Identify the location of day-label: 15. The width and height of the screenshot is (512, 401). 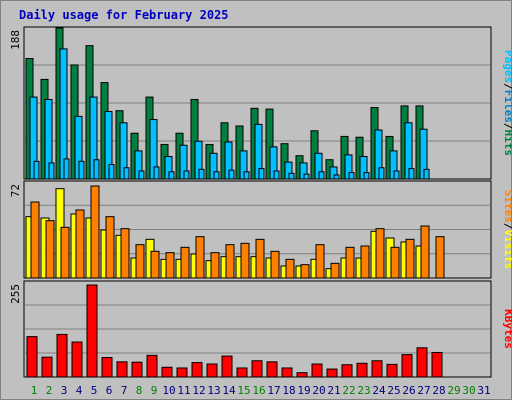
(243, 390).